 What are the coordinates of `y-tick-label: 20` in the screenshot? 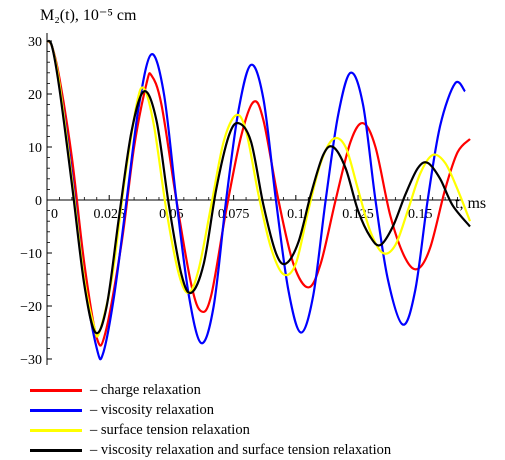 It's located at (35, 95).